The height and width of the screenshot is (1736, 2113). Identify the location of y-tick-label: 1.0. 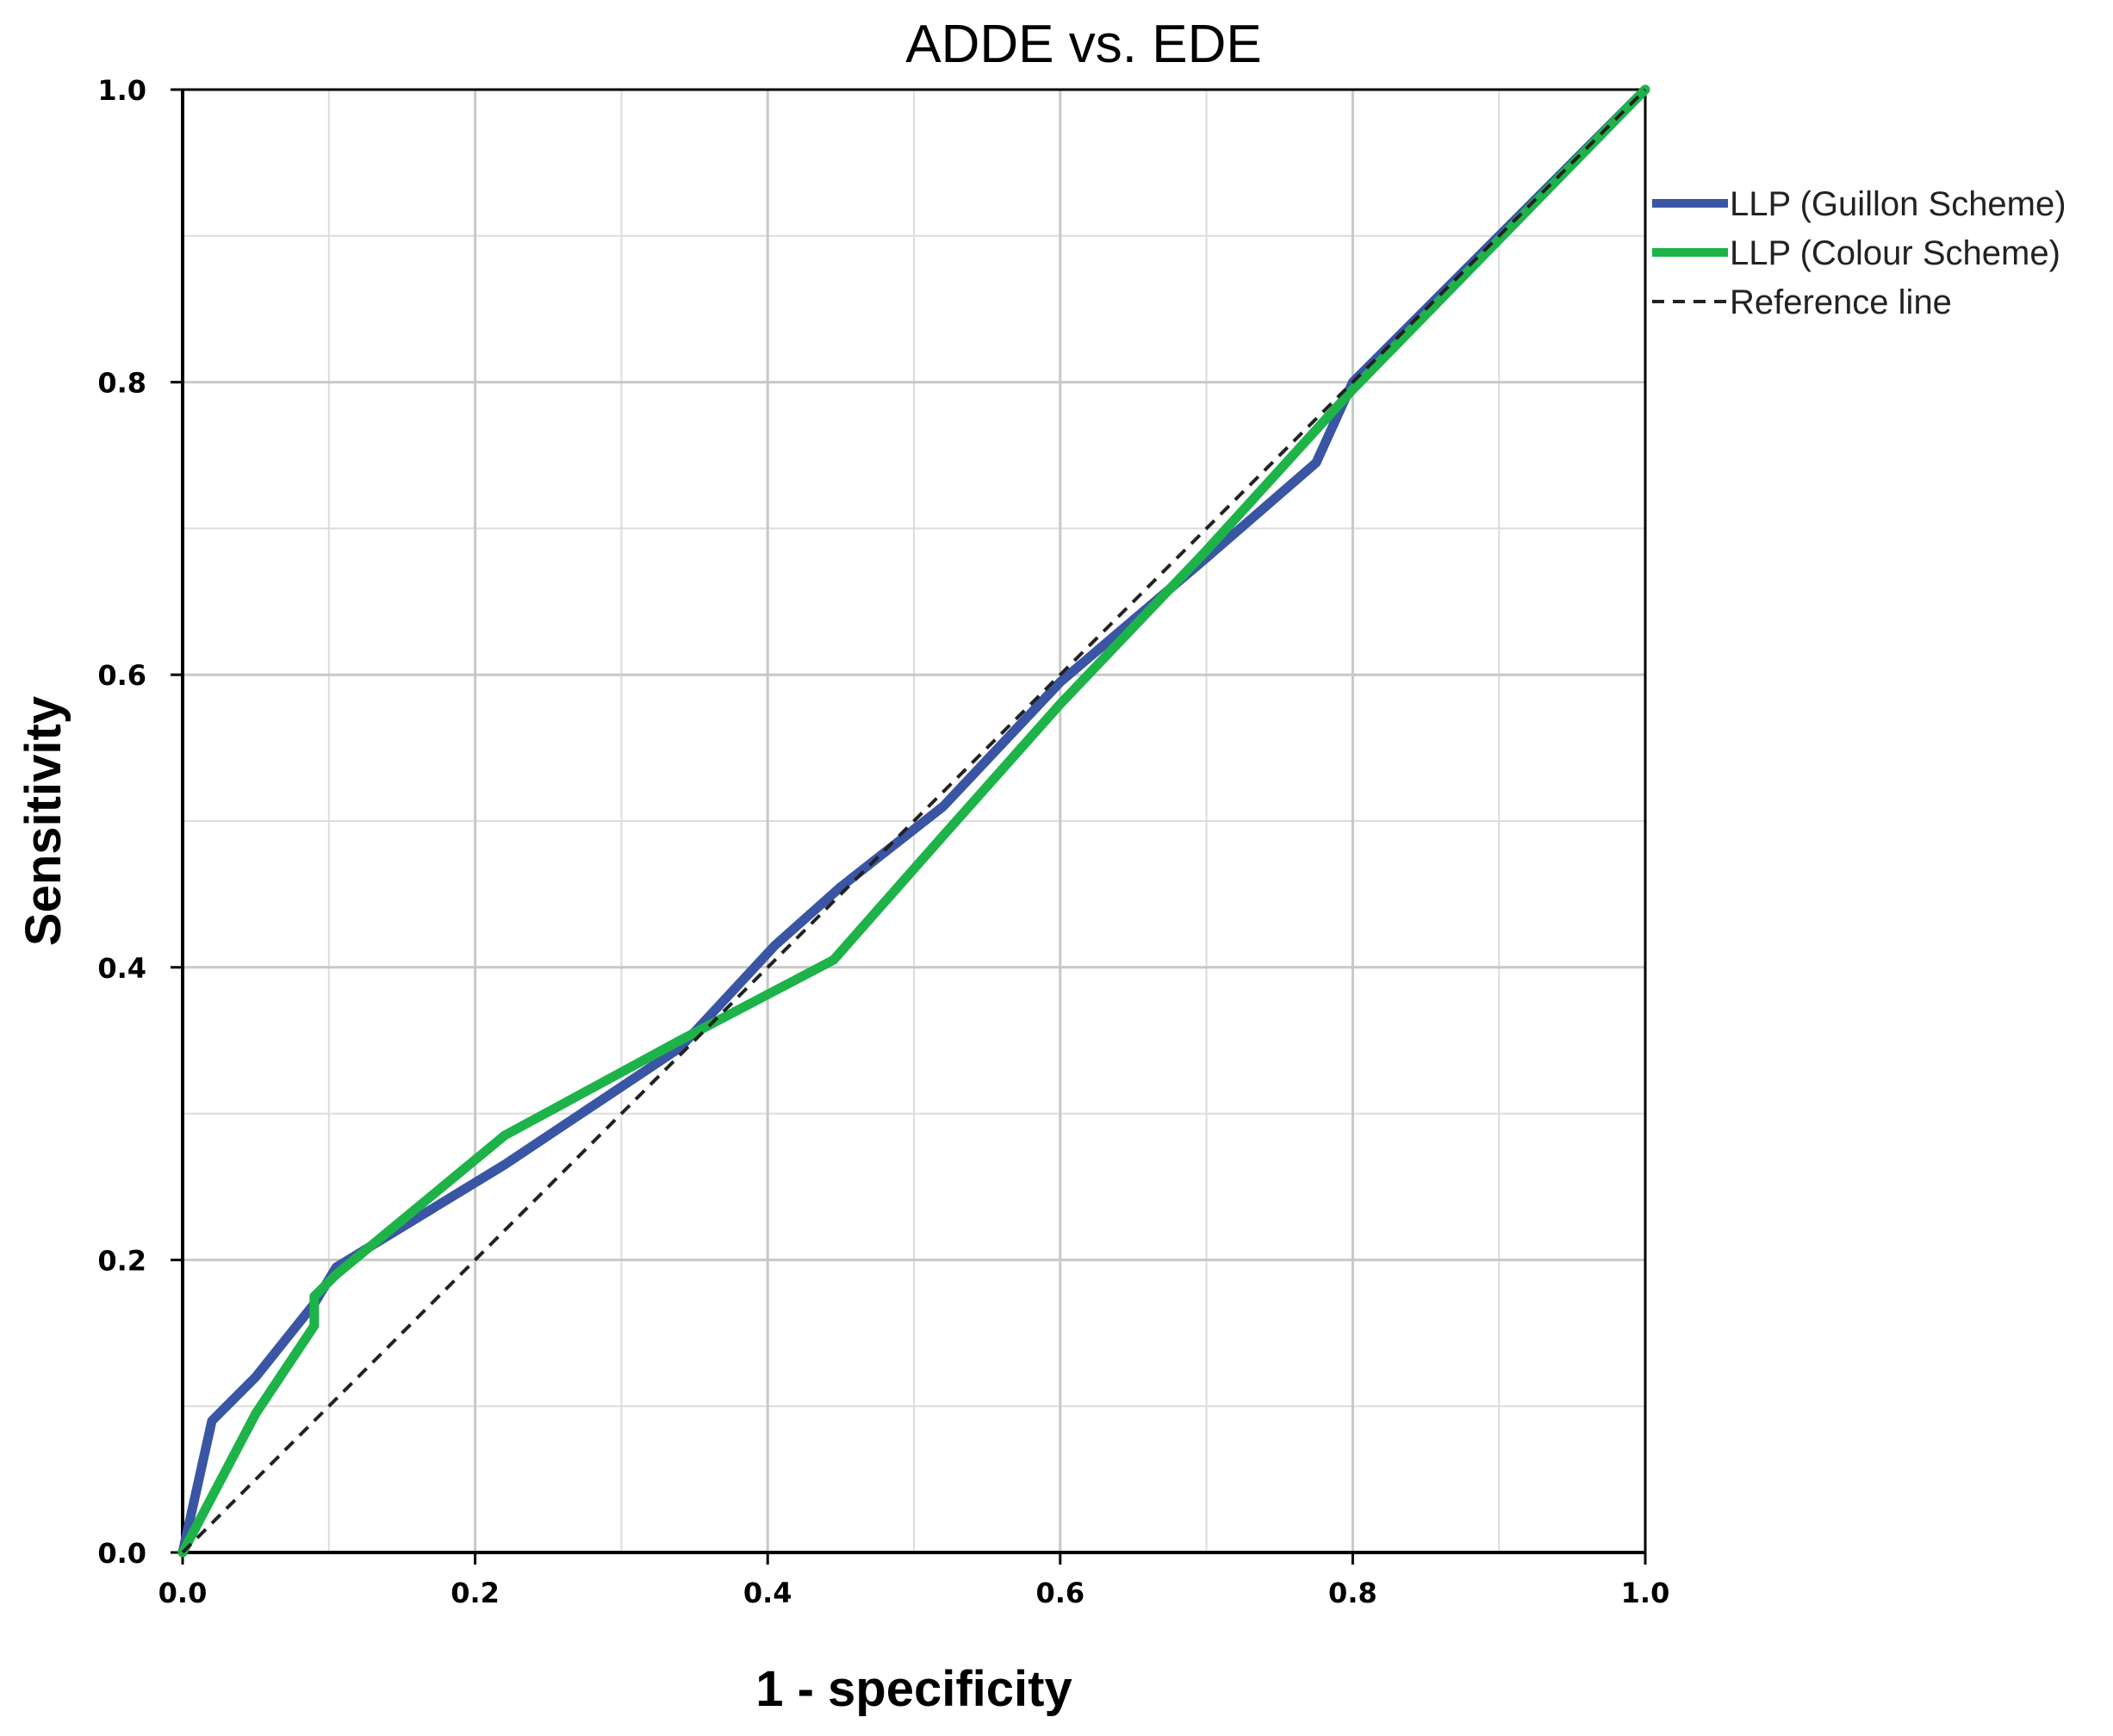
(121, 91).